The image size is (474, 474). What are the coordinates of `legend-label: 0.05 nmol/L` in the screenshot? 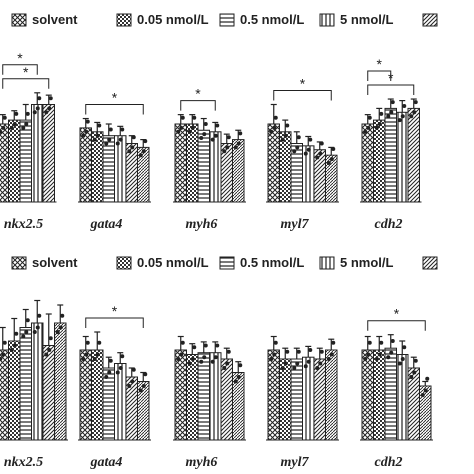 It's located at (173, 19).